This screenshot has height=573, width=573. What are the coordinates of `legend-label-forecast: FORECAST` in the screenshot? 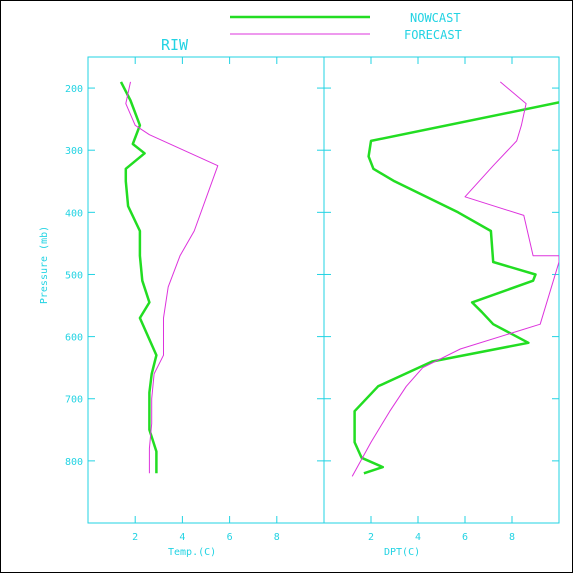 It's located at (433, 35).